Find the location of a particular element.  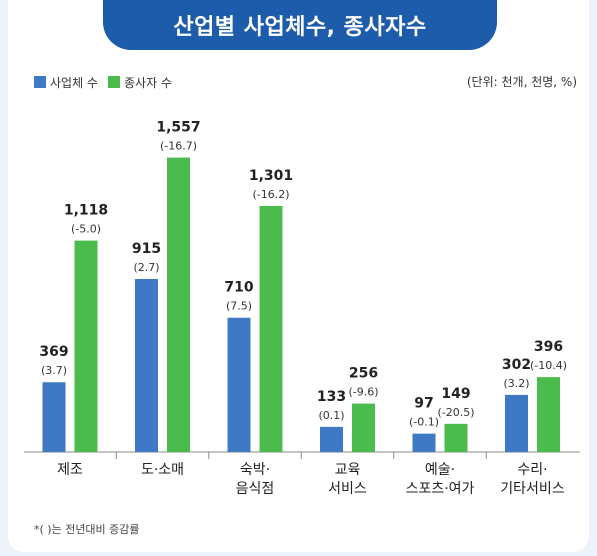

data-label-change: (-20.5) is located at coordinates (455, 412).